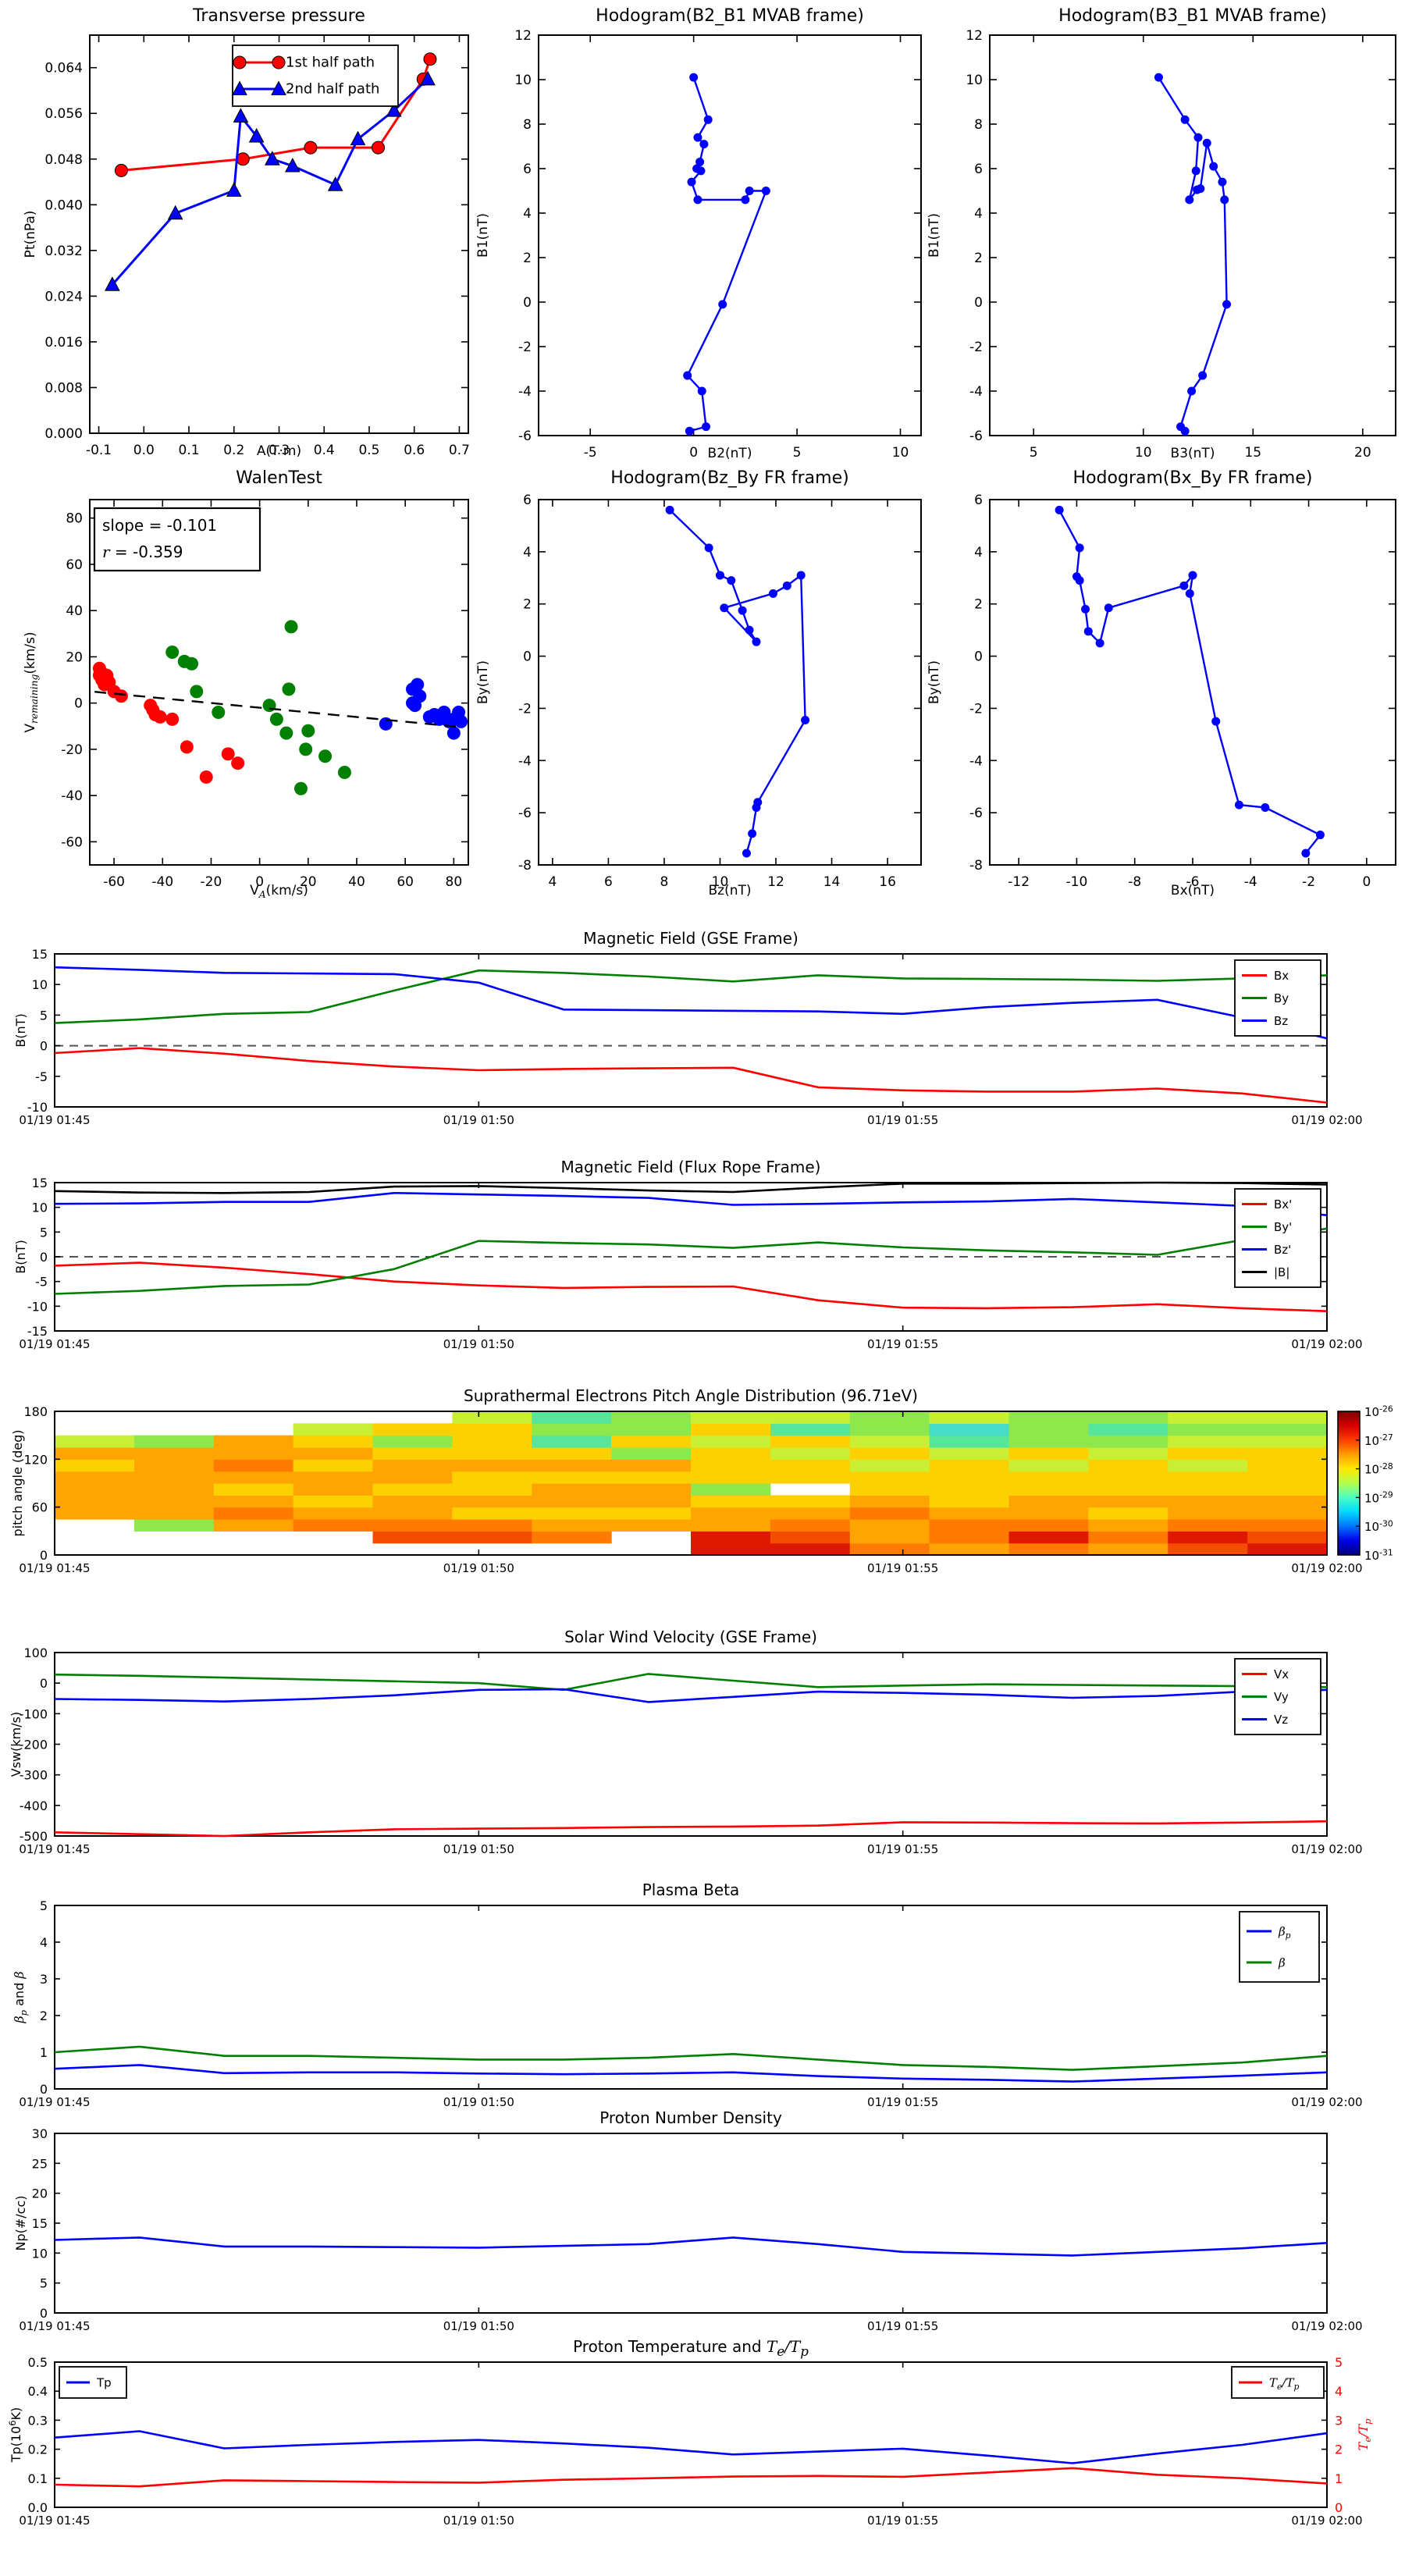 The height and width of the screenshot is (2576, 1405). Describe the element at coordinates (16, 1744) in the screenshot. I see `y-axis-label: Vsw(km/s)` at that location.